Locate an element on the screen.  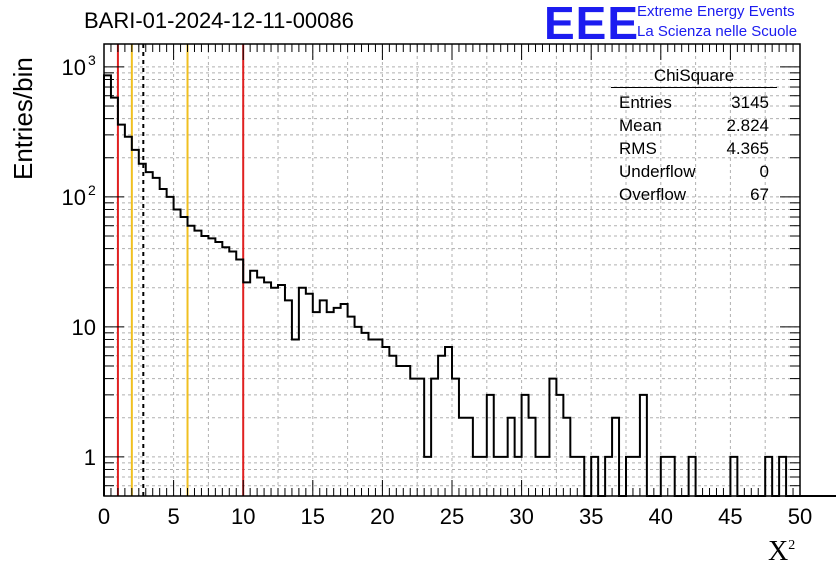
stats-row-entries: Entries 3145 is located at coordinates (694, 102).